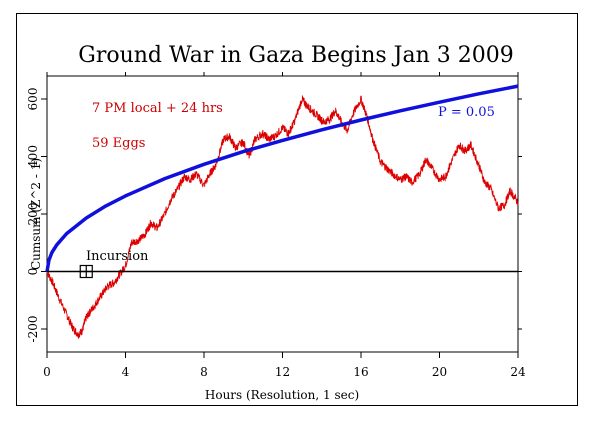 Image resolution: width=596 pixels, height=427 pixels. What do you see at coordinates (33, 99) in the screenshot?
I see `y-tick-label: 600` at bounding box center [33, 99].